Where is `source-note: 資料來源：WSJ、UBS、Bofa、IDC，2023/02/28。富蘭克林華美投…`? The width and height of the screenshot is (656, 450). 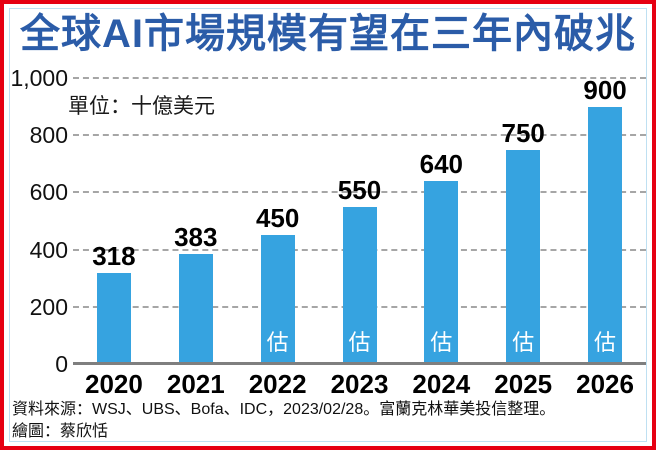
source-note: 資料來源：WSJ、UBS、Bofa、IDC，2023/02/28。富蘭克林華美投… is located at coordinates (284, 409).